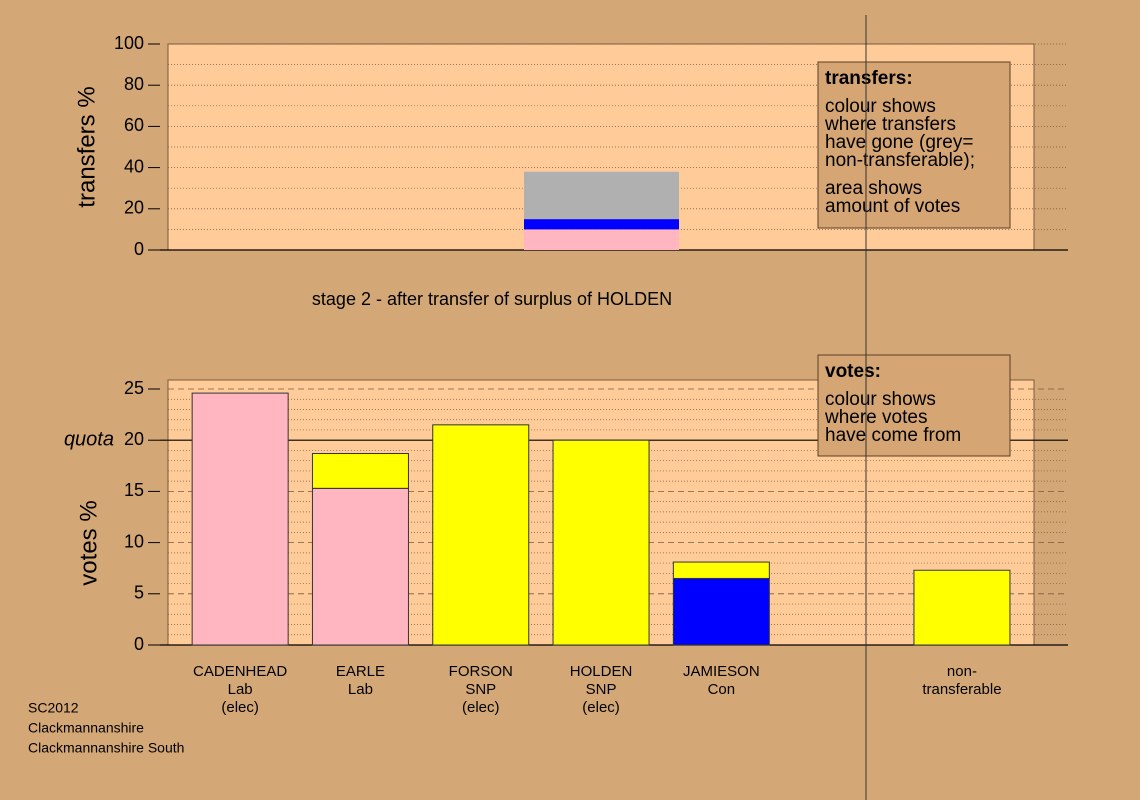 This screenshot has height=800, width=1140. I want to click on y-tick-label: 100, so click(129, 43).